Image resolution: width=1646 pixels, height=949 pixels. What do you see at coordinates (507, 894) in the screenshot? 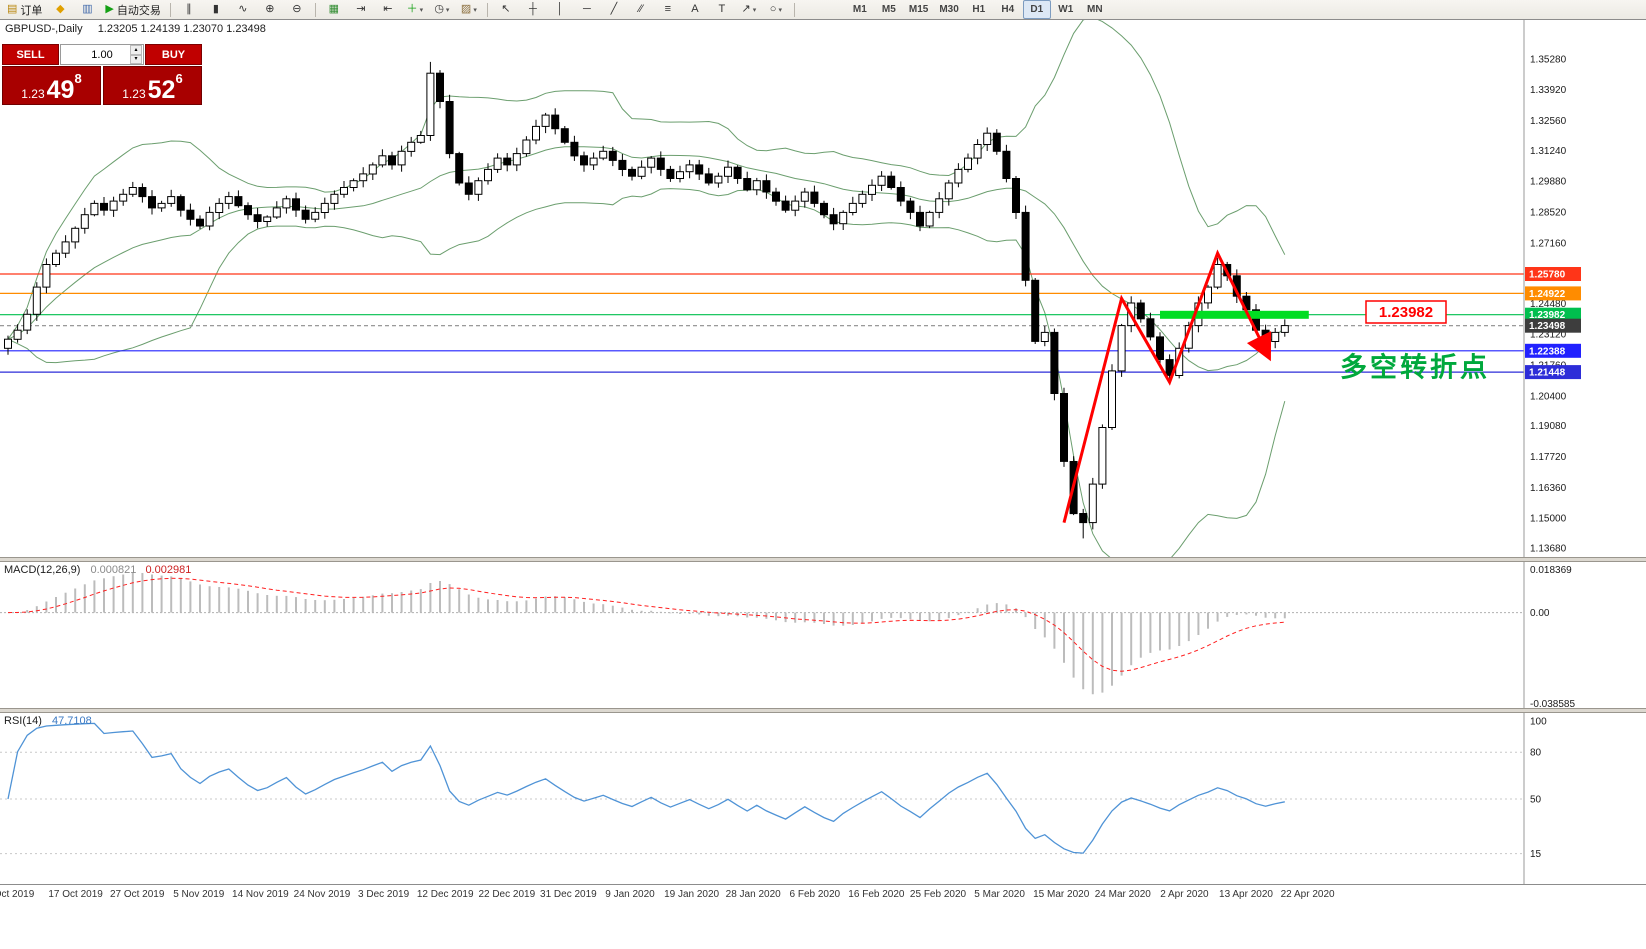
I see `date-label: 22 Dec 2019` at bounding box center [507, 894].